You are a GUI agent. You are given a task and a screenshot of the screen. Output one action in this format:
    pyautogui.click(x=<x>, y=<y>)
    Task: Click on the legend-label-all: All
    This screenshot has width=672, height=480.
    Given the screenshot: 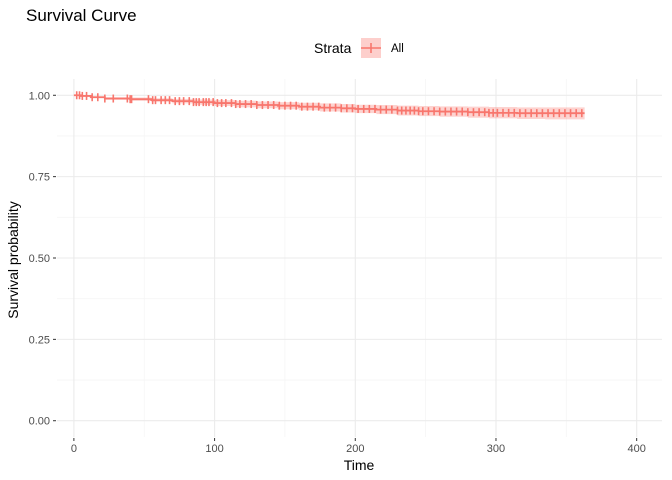 What is the action you would take?
    pyautogui.click(x=397, y=49)
    